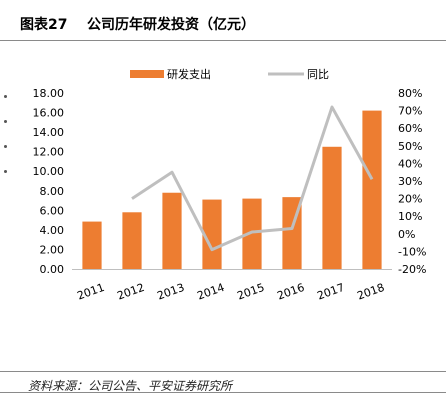  I want to click on bar-2015, so click(252, 233).